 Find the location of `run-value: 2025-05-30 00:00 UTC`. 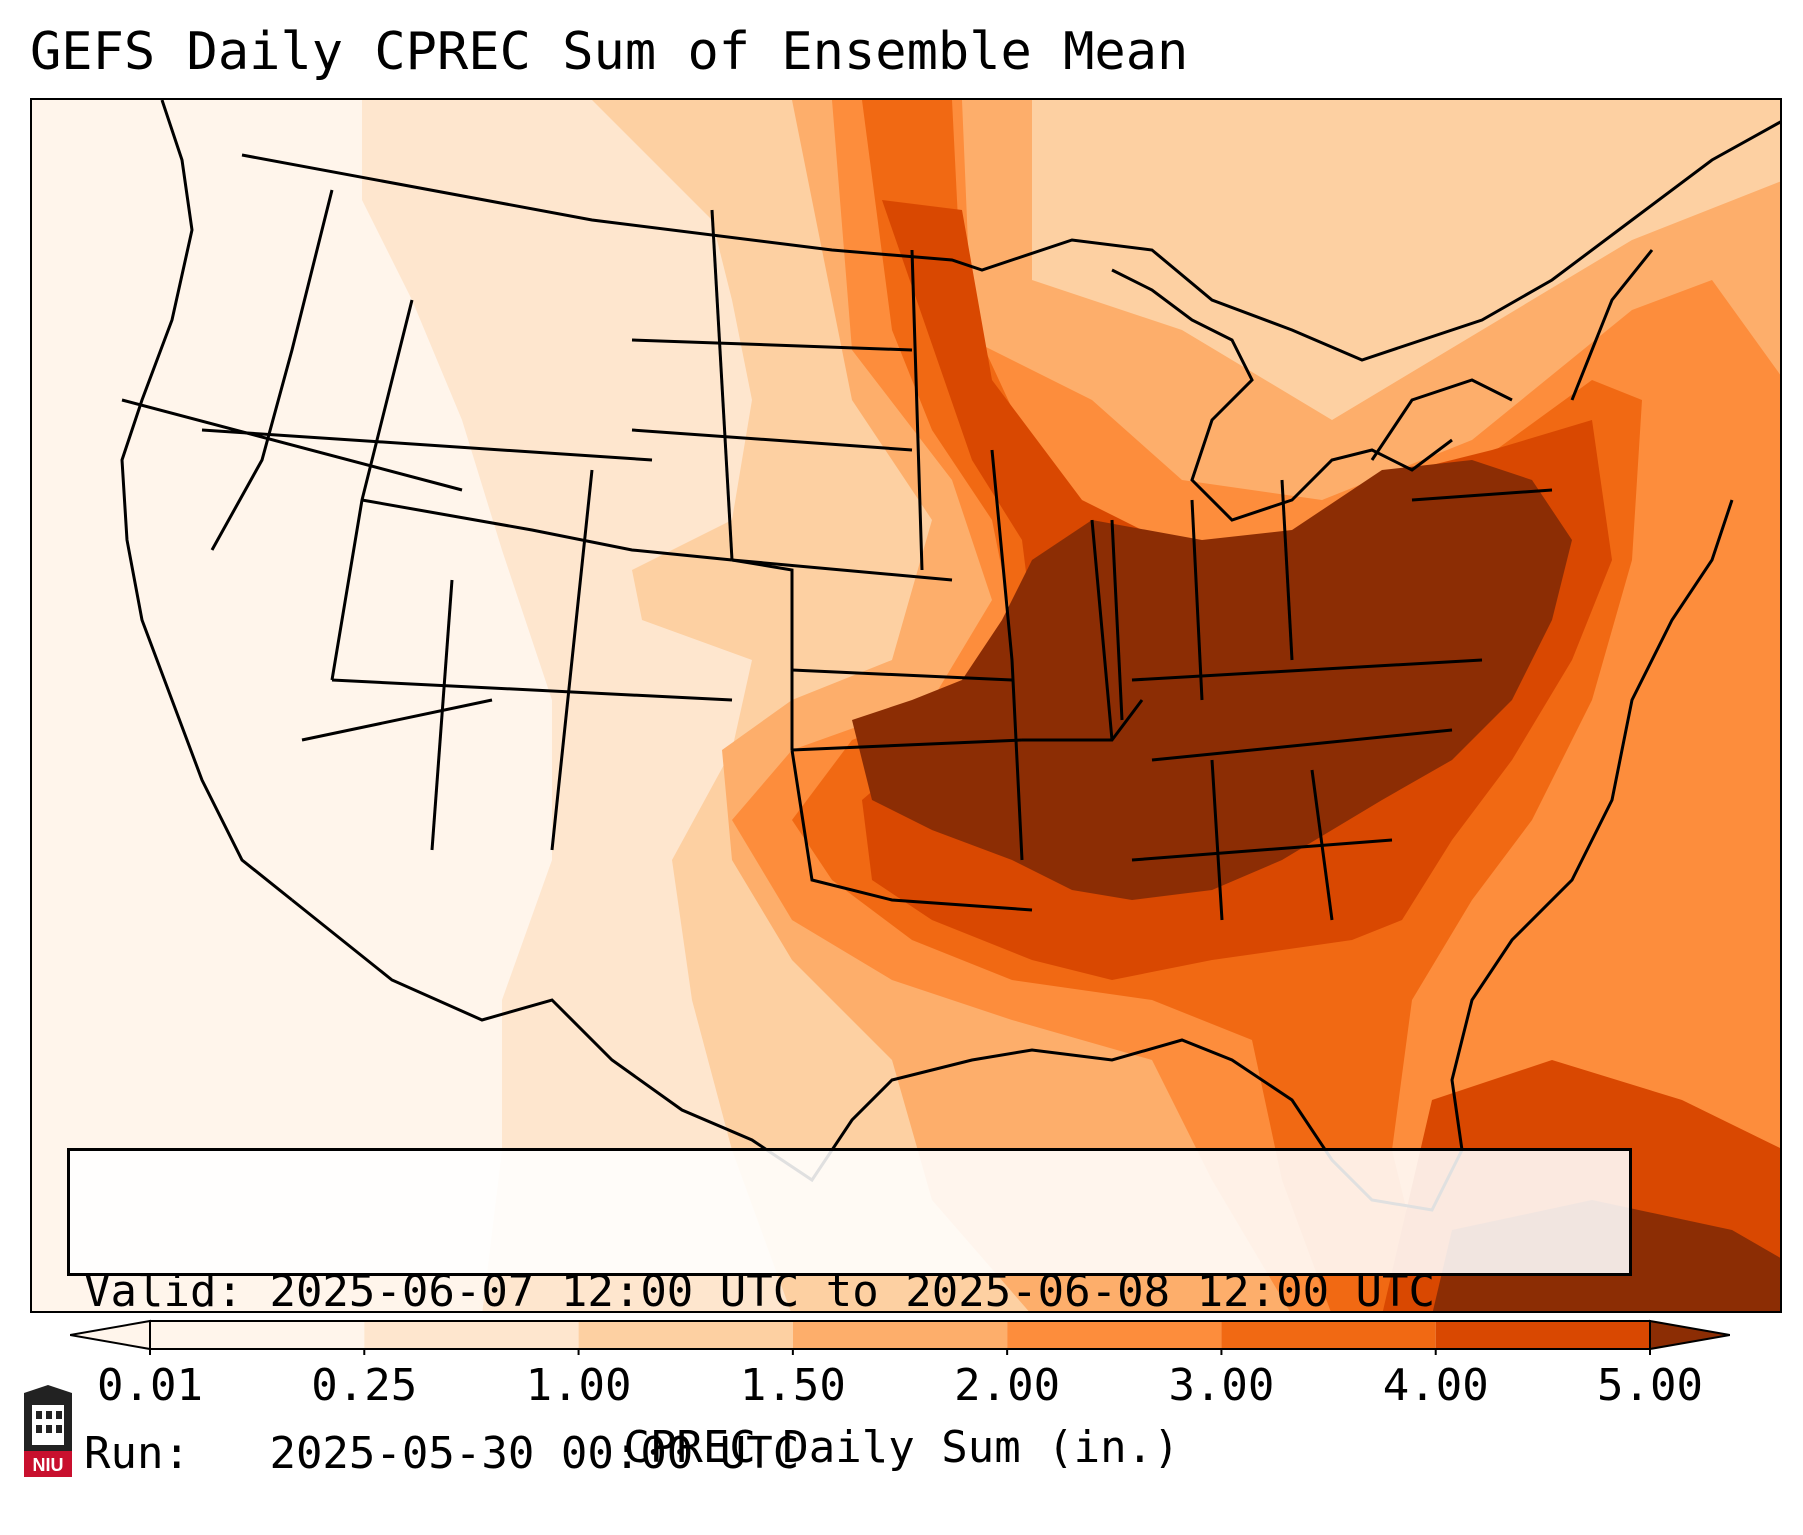

run-value: 2025-05-30 00:00 UTC is located at coordinates (534, 1453).